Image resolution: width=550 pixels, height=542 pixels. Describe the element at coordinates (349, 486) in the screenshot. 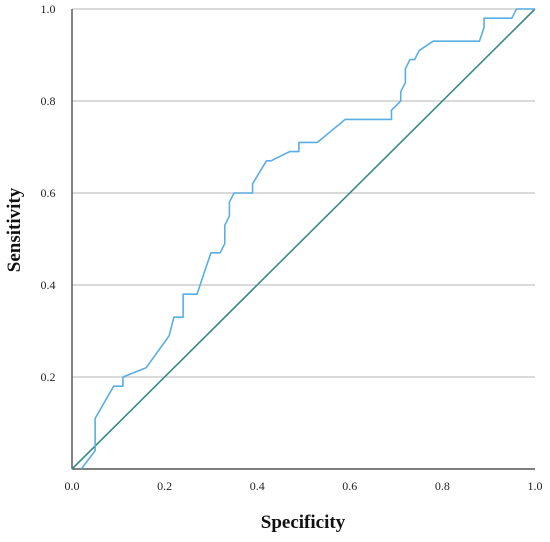

I see `x-tick-label-0.6: 0.6` at that location.